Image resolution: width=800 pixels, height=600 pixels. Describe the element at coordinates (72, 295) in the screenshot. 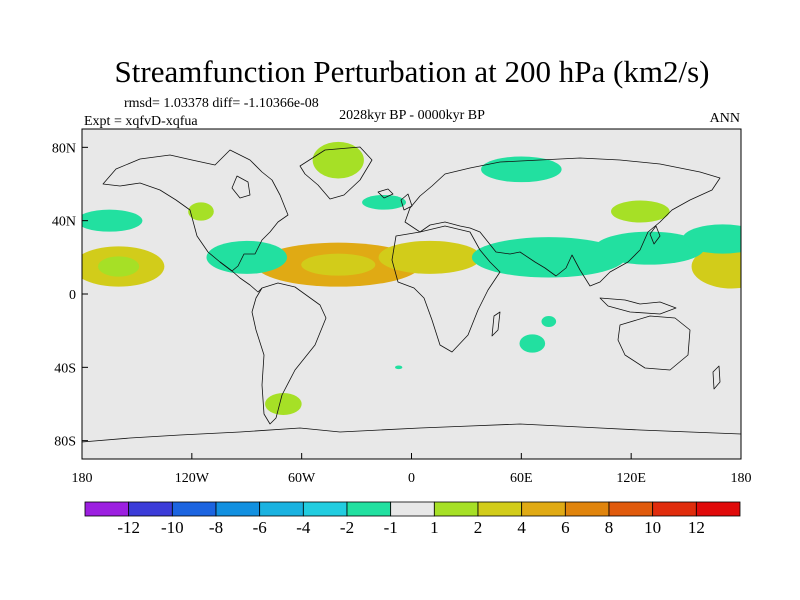

I see `y-tick-label: 0` at that location.